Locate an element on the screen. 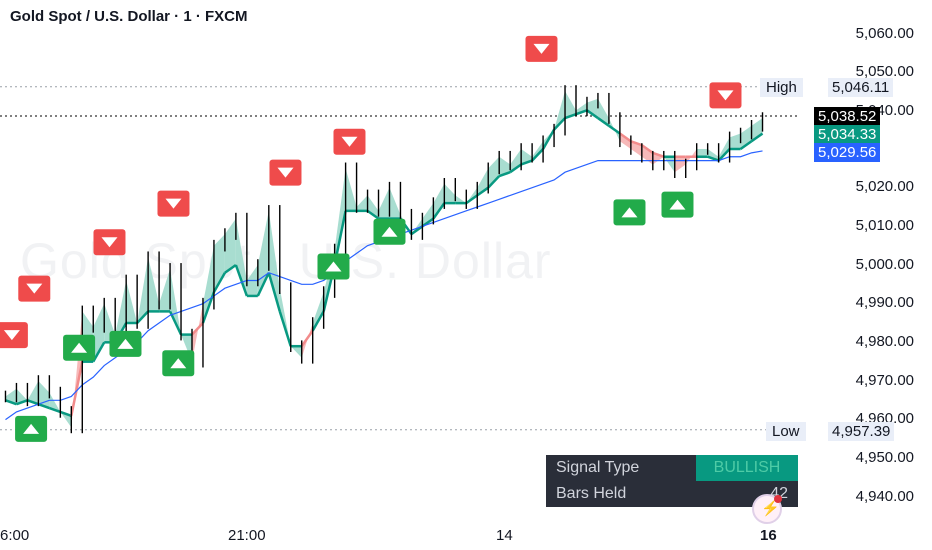 The width and height of the screenshot is (932, 550). low-value-tag: 4,957.39 is located at coordinates (861, 431).